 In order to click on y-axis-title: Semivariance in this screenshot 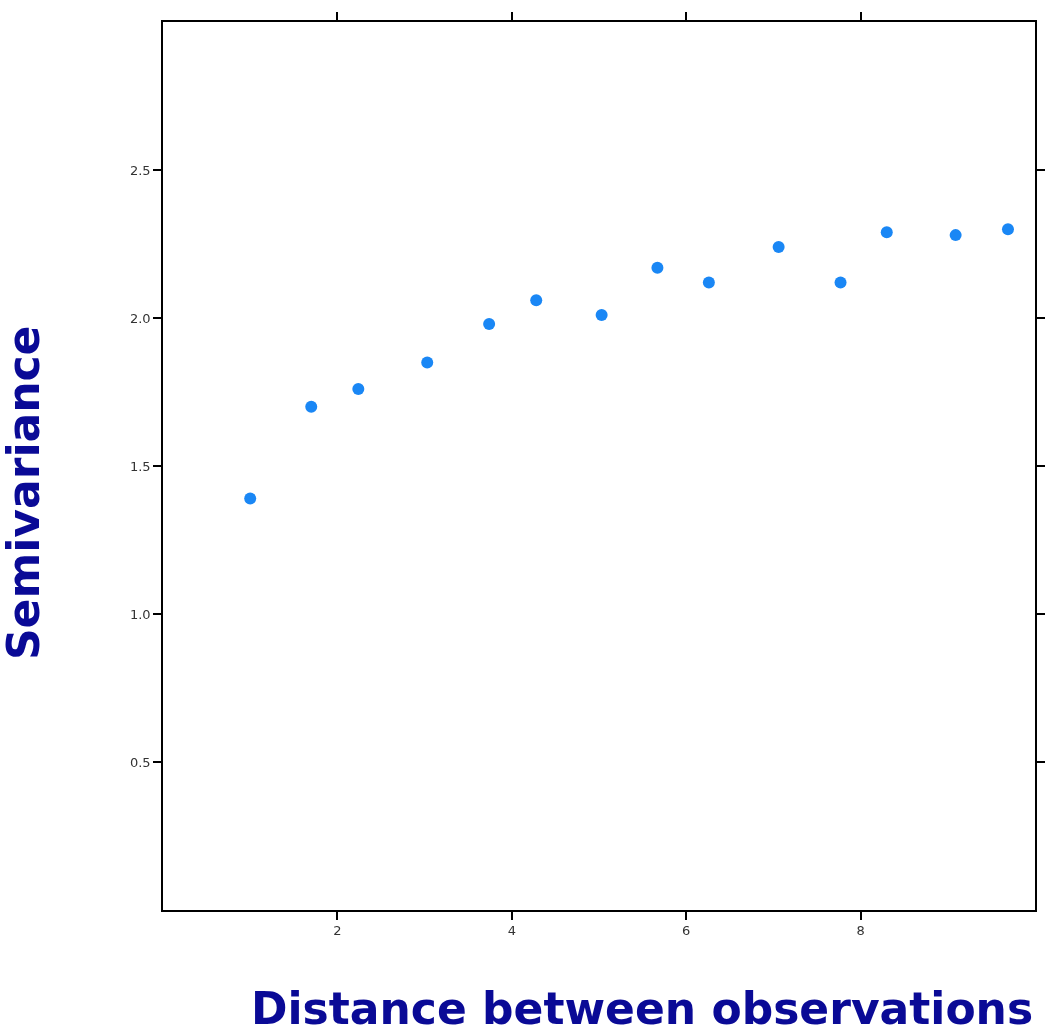, I will do `click(24, 493)`.